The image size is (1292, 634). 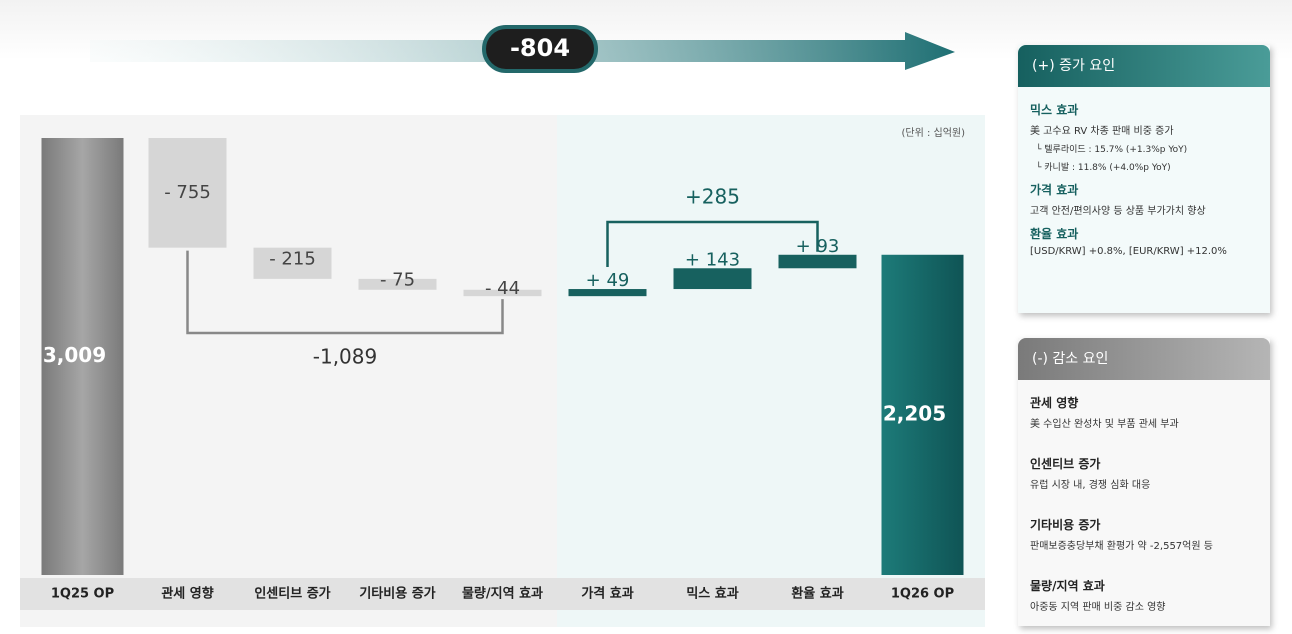 What do you see at coordinates (1054, 403) in the screenshot?
I see `item-heading: 관세 영향` at bounding box center [1054, 403].